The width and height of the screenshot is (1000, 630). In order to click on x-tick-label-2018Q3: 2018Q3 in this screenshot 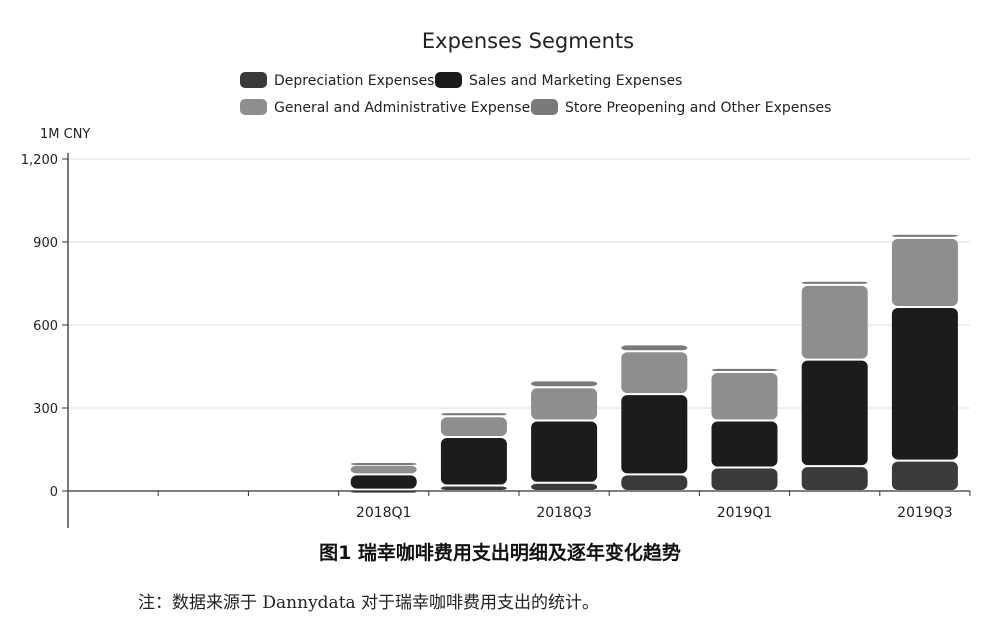, I will do `click(564, 513)`.